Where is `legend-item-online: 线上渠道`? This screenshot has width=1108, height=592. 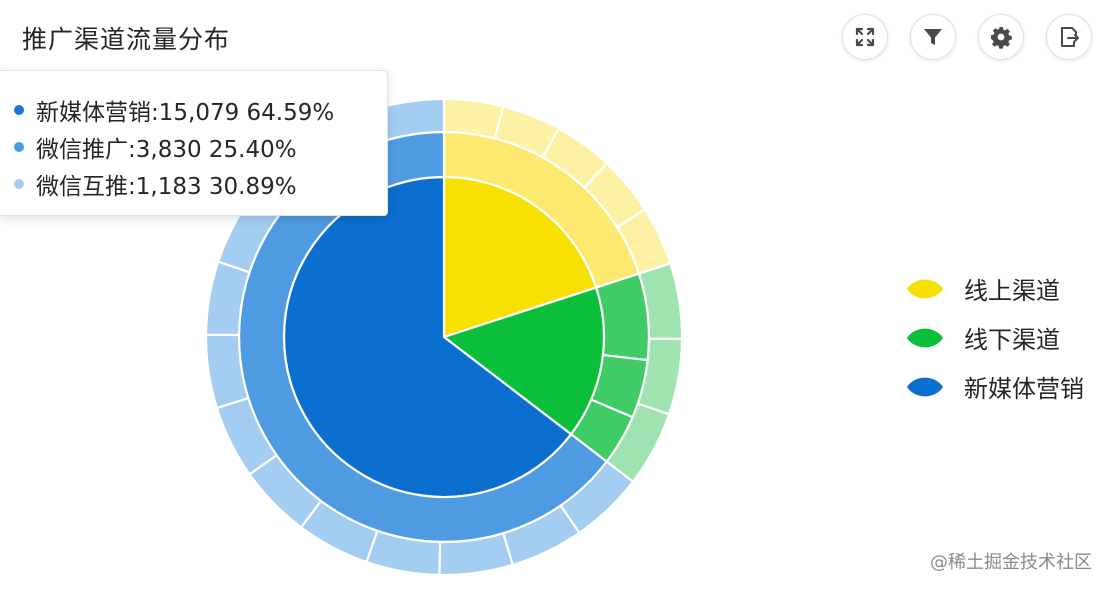
legend-item-online: 线上渠道 is located at coordinates (995, 288).